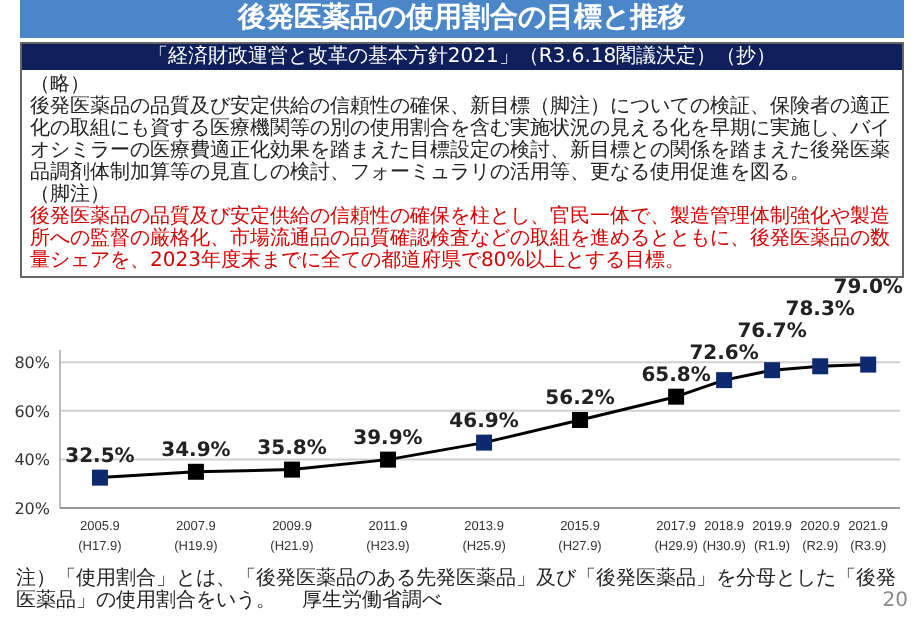 The width and height of the screenshot is (924, 640). What do you see at coordinates (32, 460) in the screenshot?
I see `y-tick-label: 40%` at bounding box center [32, 460].